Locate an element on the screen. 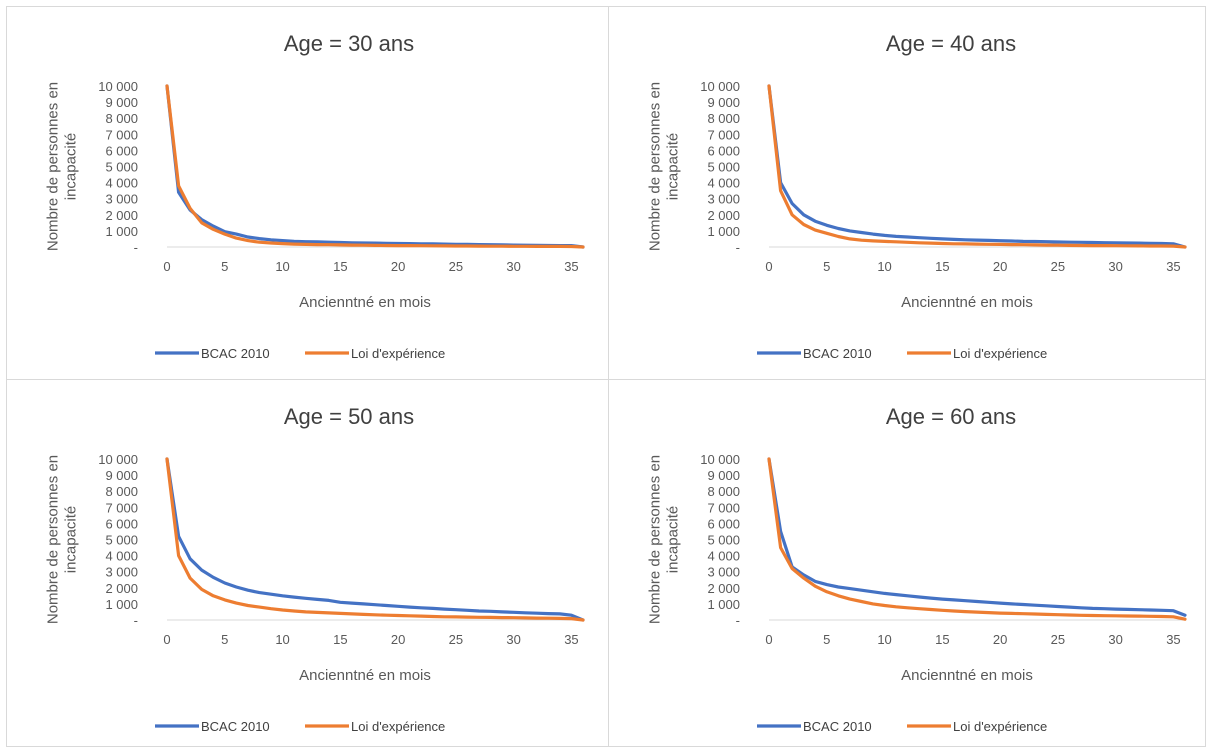 This screenshot has height=748, width=1206. y-tick-label: 6 000 is located at coordinates (121, 523).